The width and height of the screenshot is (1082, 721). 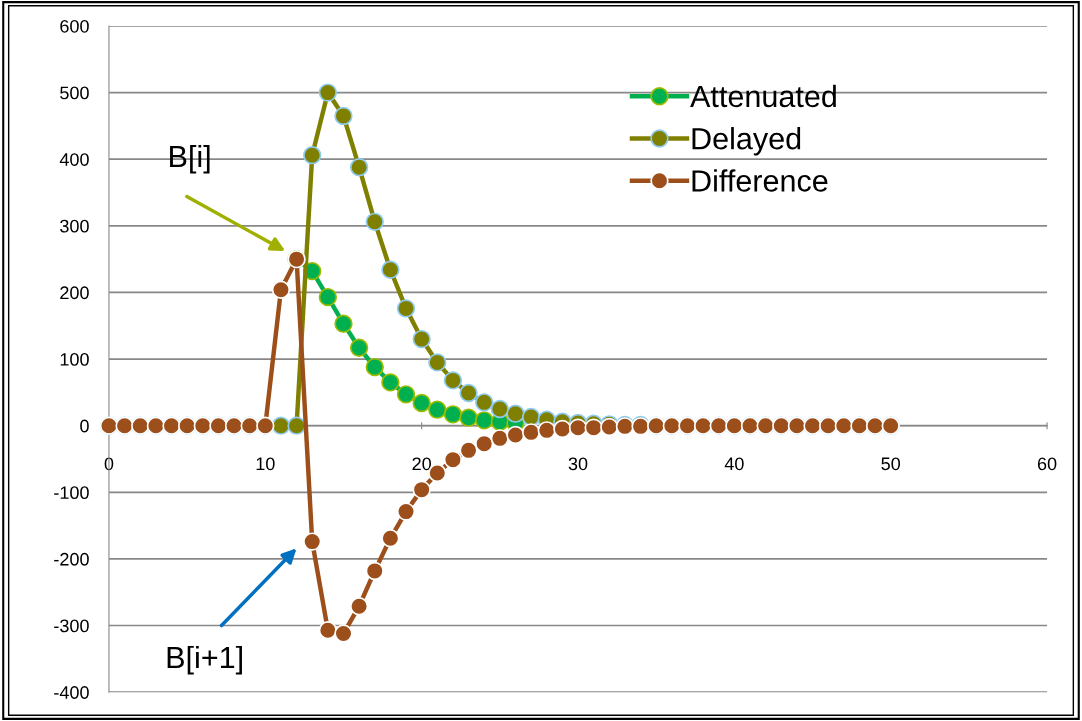 What do you see at coordinates (891, 464) in the screenshot?
I see `x-tick-label: 50` at bounding box center [891, 464].